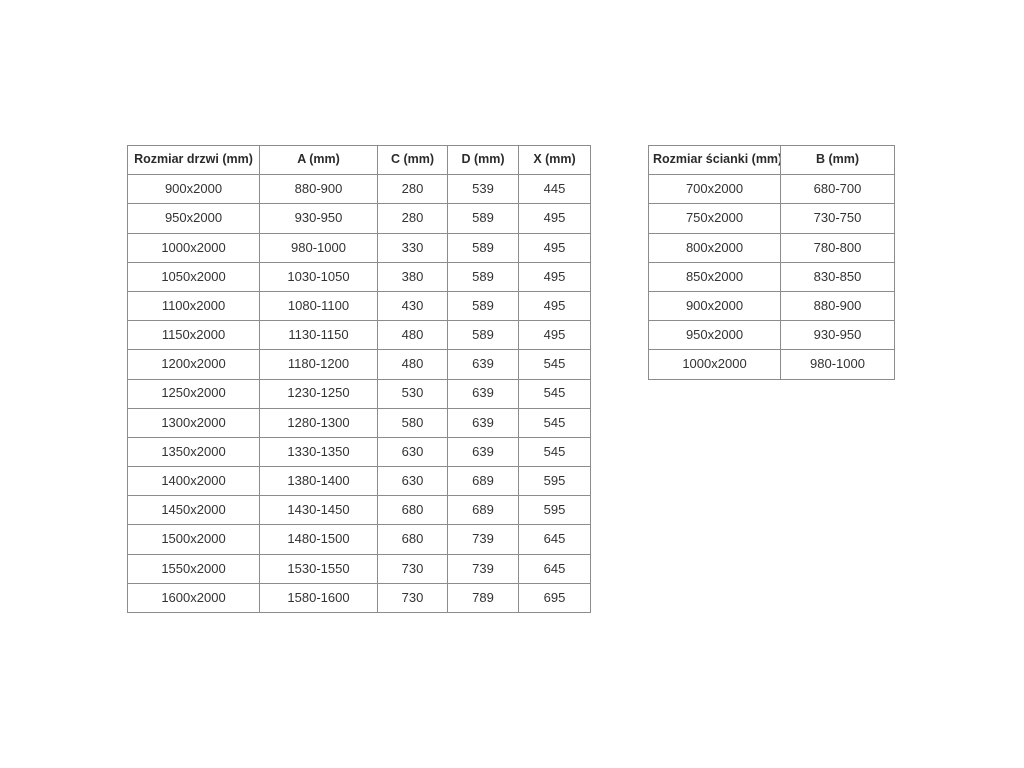  Describe the element at coordinates (714, 247) in the screenshot. I see `table-cell: 800x2000` at that location.